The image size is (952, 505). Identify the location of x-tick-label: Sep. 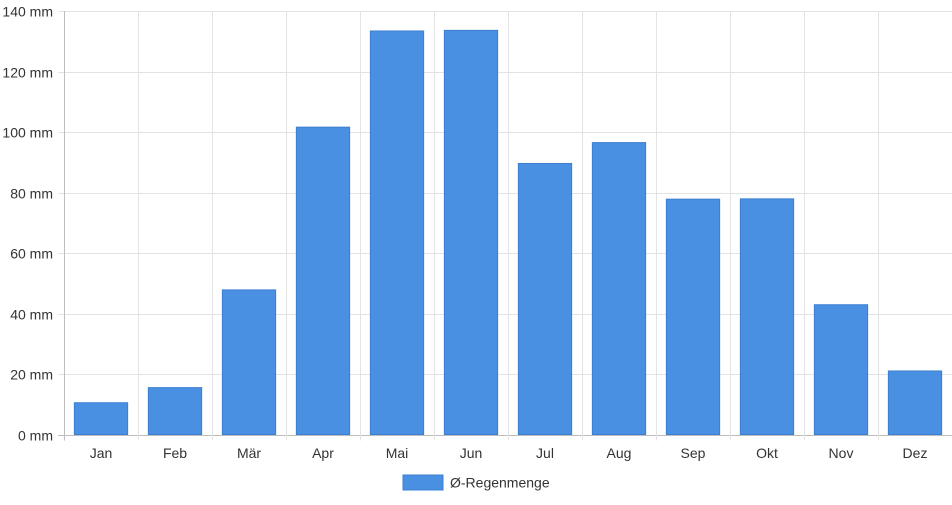
(693, 453).